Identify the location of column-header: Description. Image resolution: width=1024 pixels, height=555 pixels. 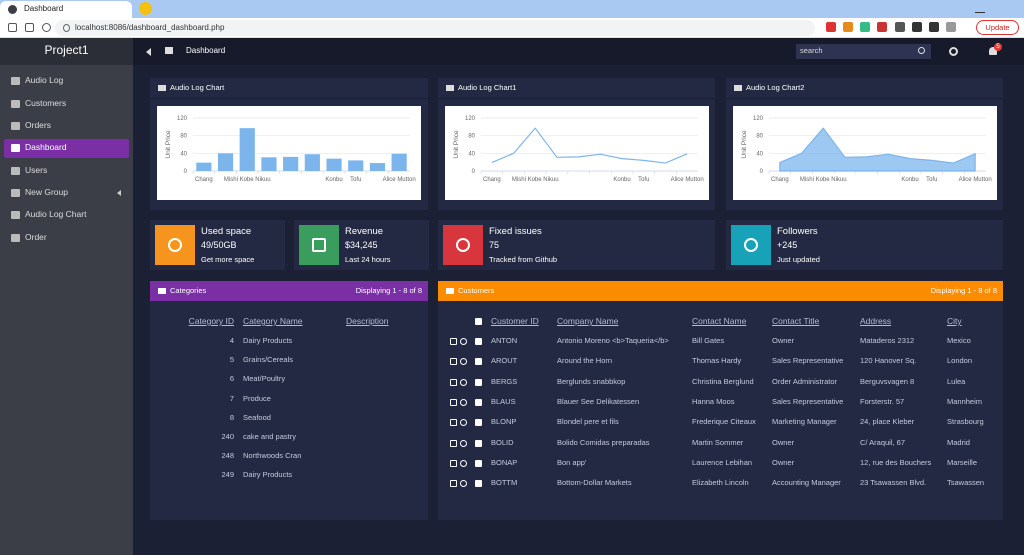
(367, 321).